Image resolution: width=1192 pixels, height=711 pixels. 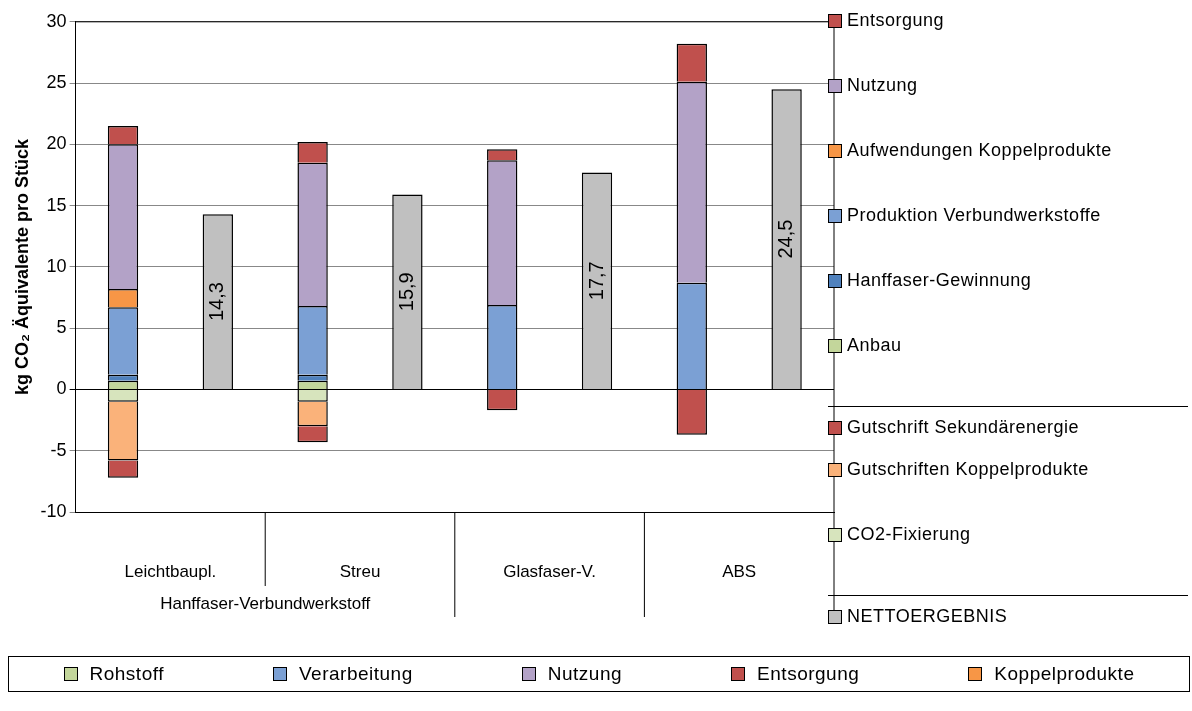 I want to click on y-tick-label: 25, so click(x=56, y=82).